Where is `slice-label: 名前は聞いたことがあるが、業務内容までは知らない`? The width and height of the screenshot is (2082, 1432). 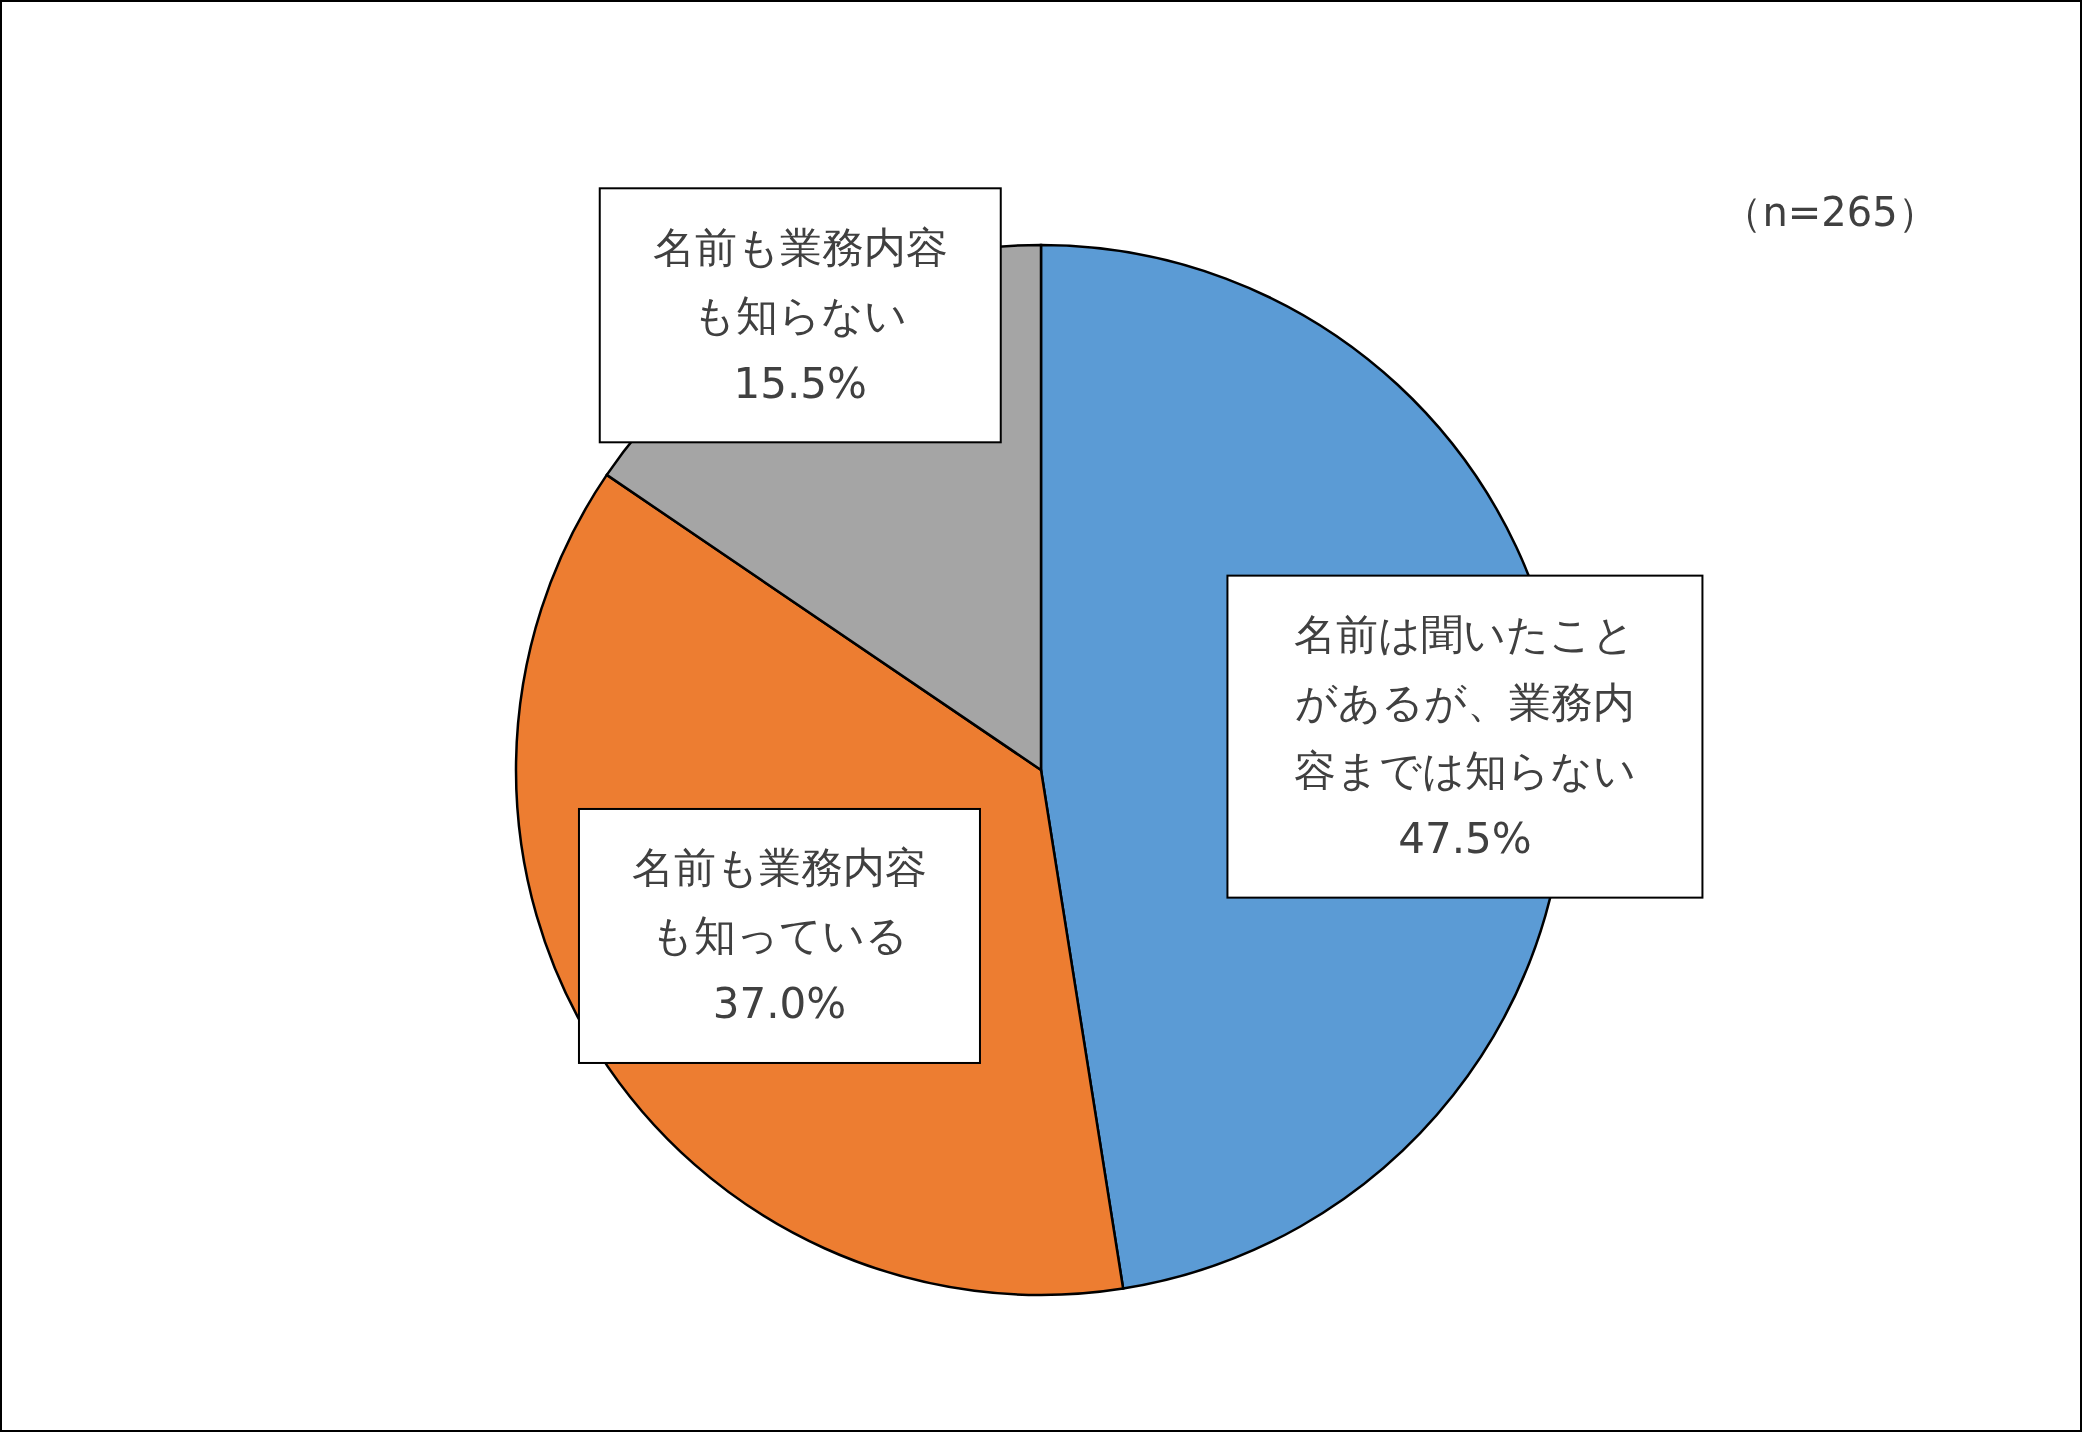 slice-label: 名前は聞いたことがあるが、業務内容までは知らない is located at coordinates (1464, 703).